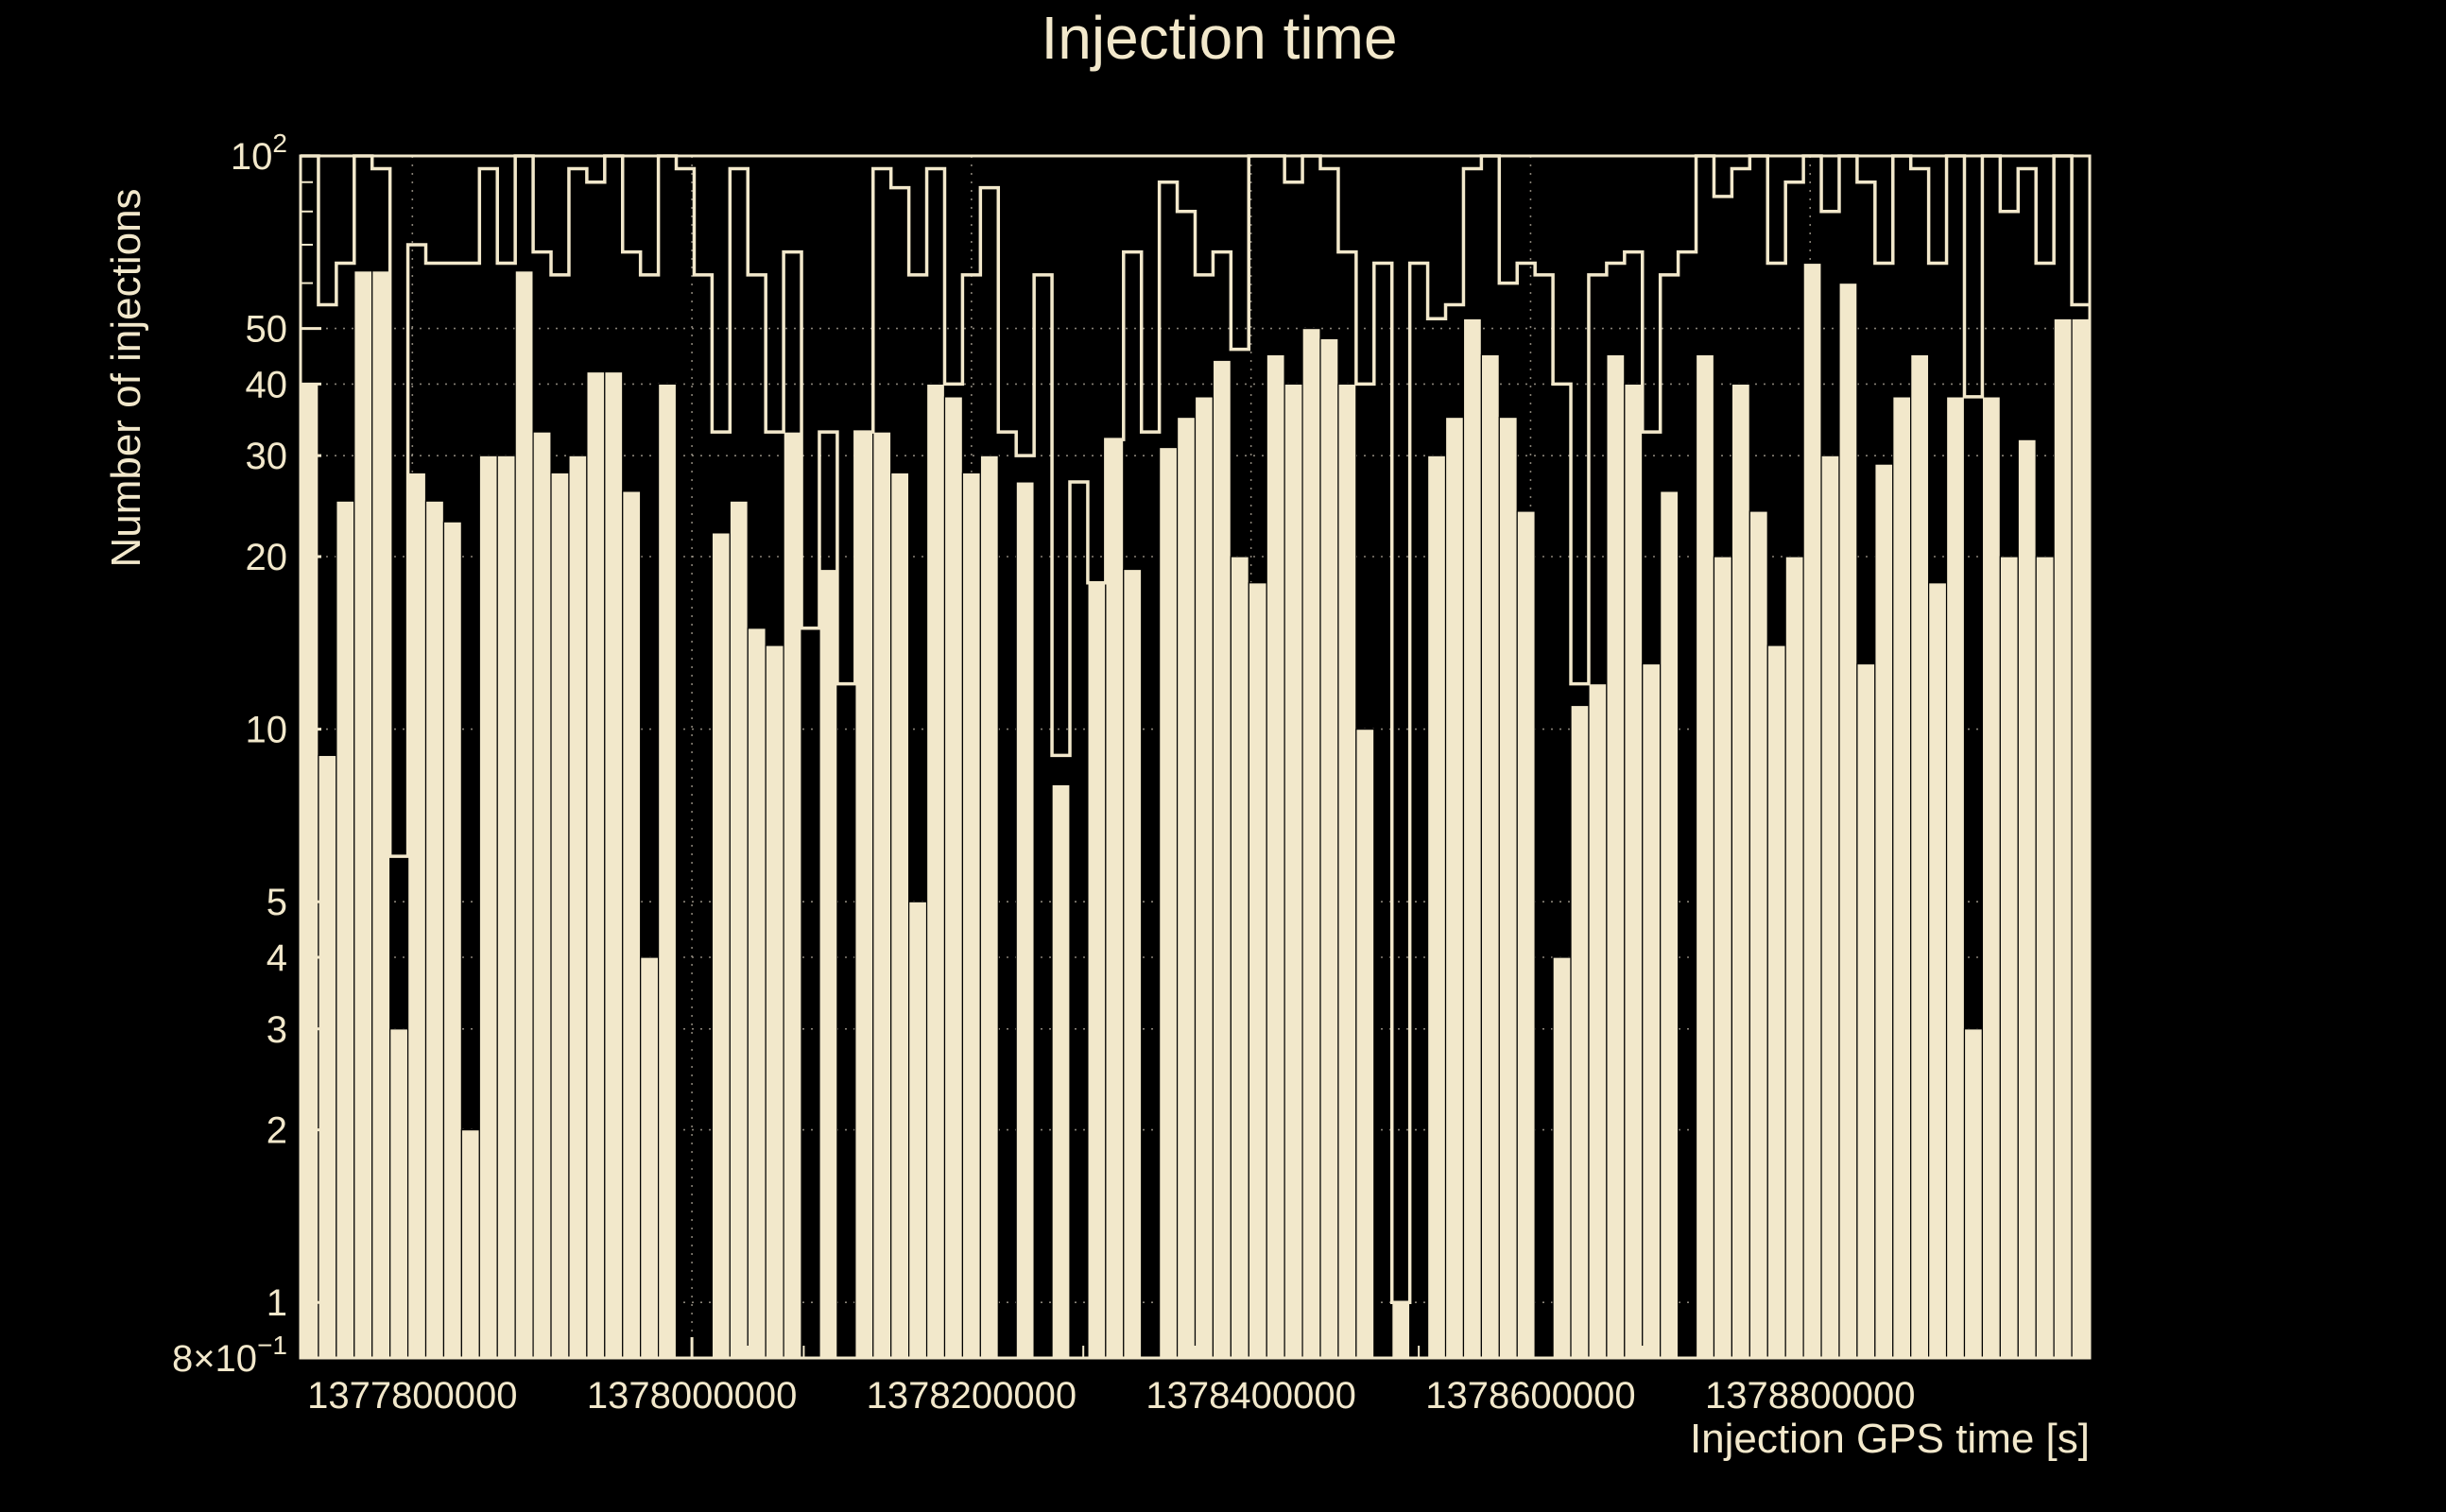 This screenshot has width=2446, height=1512. What do you see at coordinates (267, 330) in the screenshot?
I see `y-tick-label: 50` at bounding box center [267, 330].